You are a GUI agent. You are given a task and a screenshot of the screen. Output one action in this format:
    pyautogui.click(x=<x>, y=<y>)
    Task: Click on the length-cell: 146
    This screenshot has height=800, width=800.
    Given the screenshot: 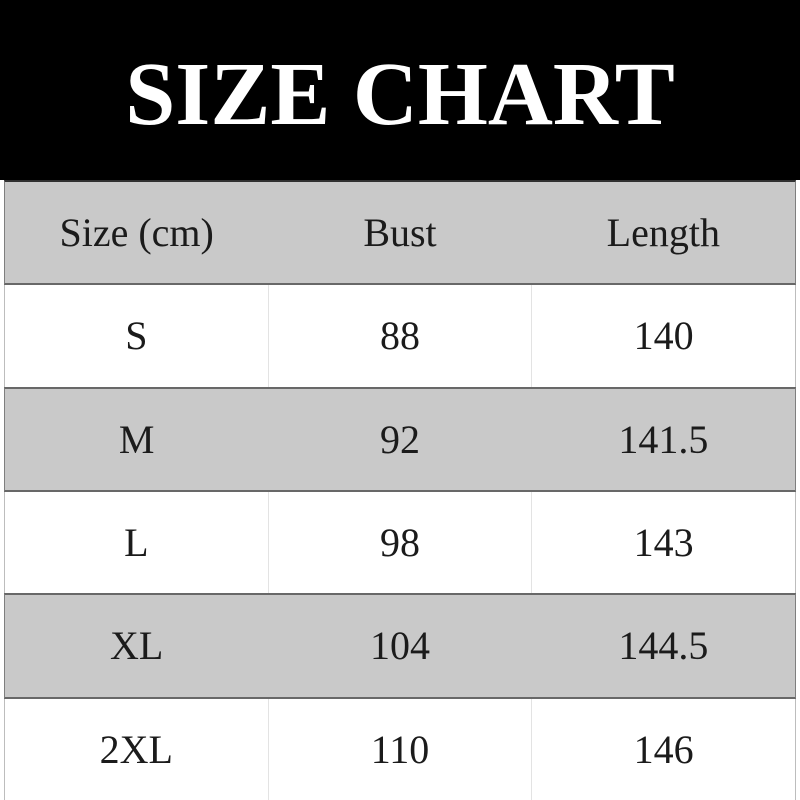 What is the action you would take?
    pyautogui.click(x=663, y=749)
    